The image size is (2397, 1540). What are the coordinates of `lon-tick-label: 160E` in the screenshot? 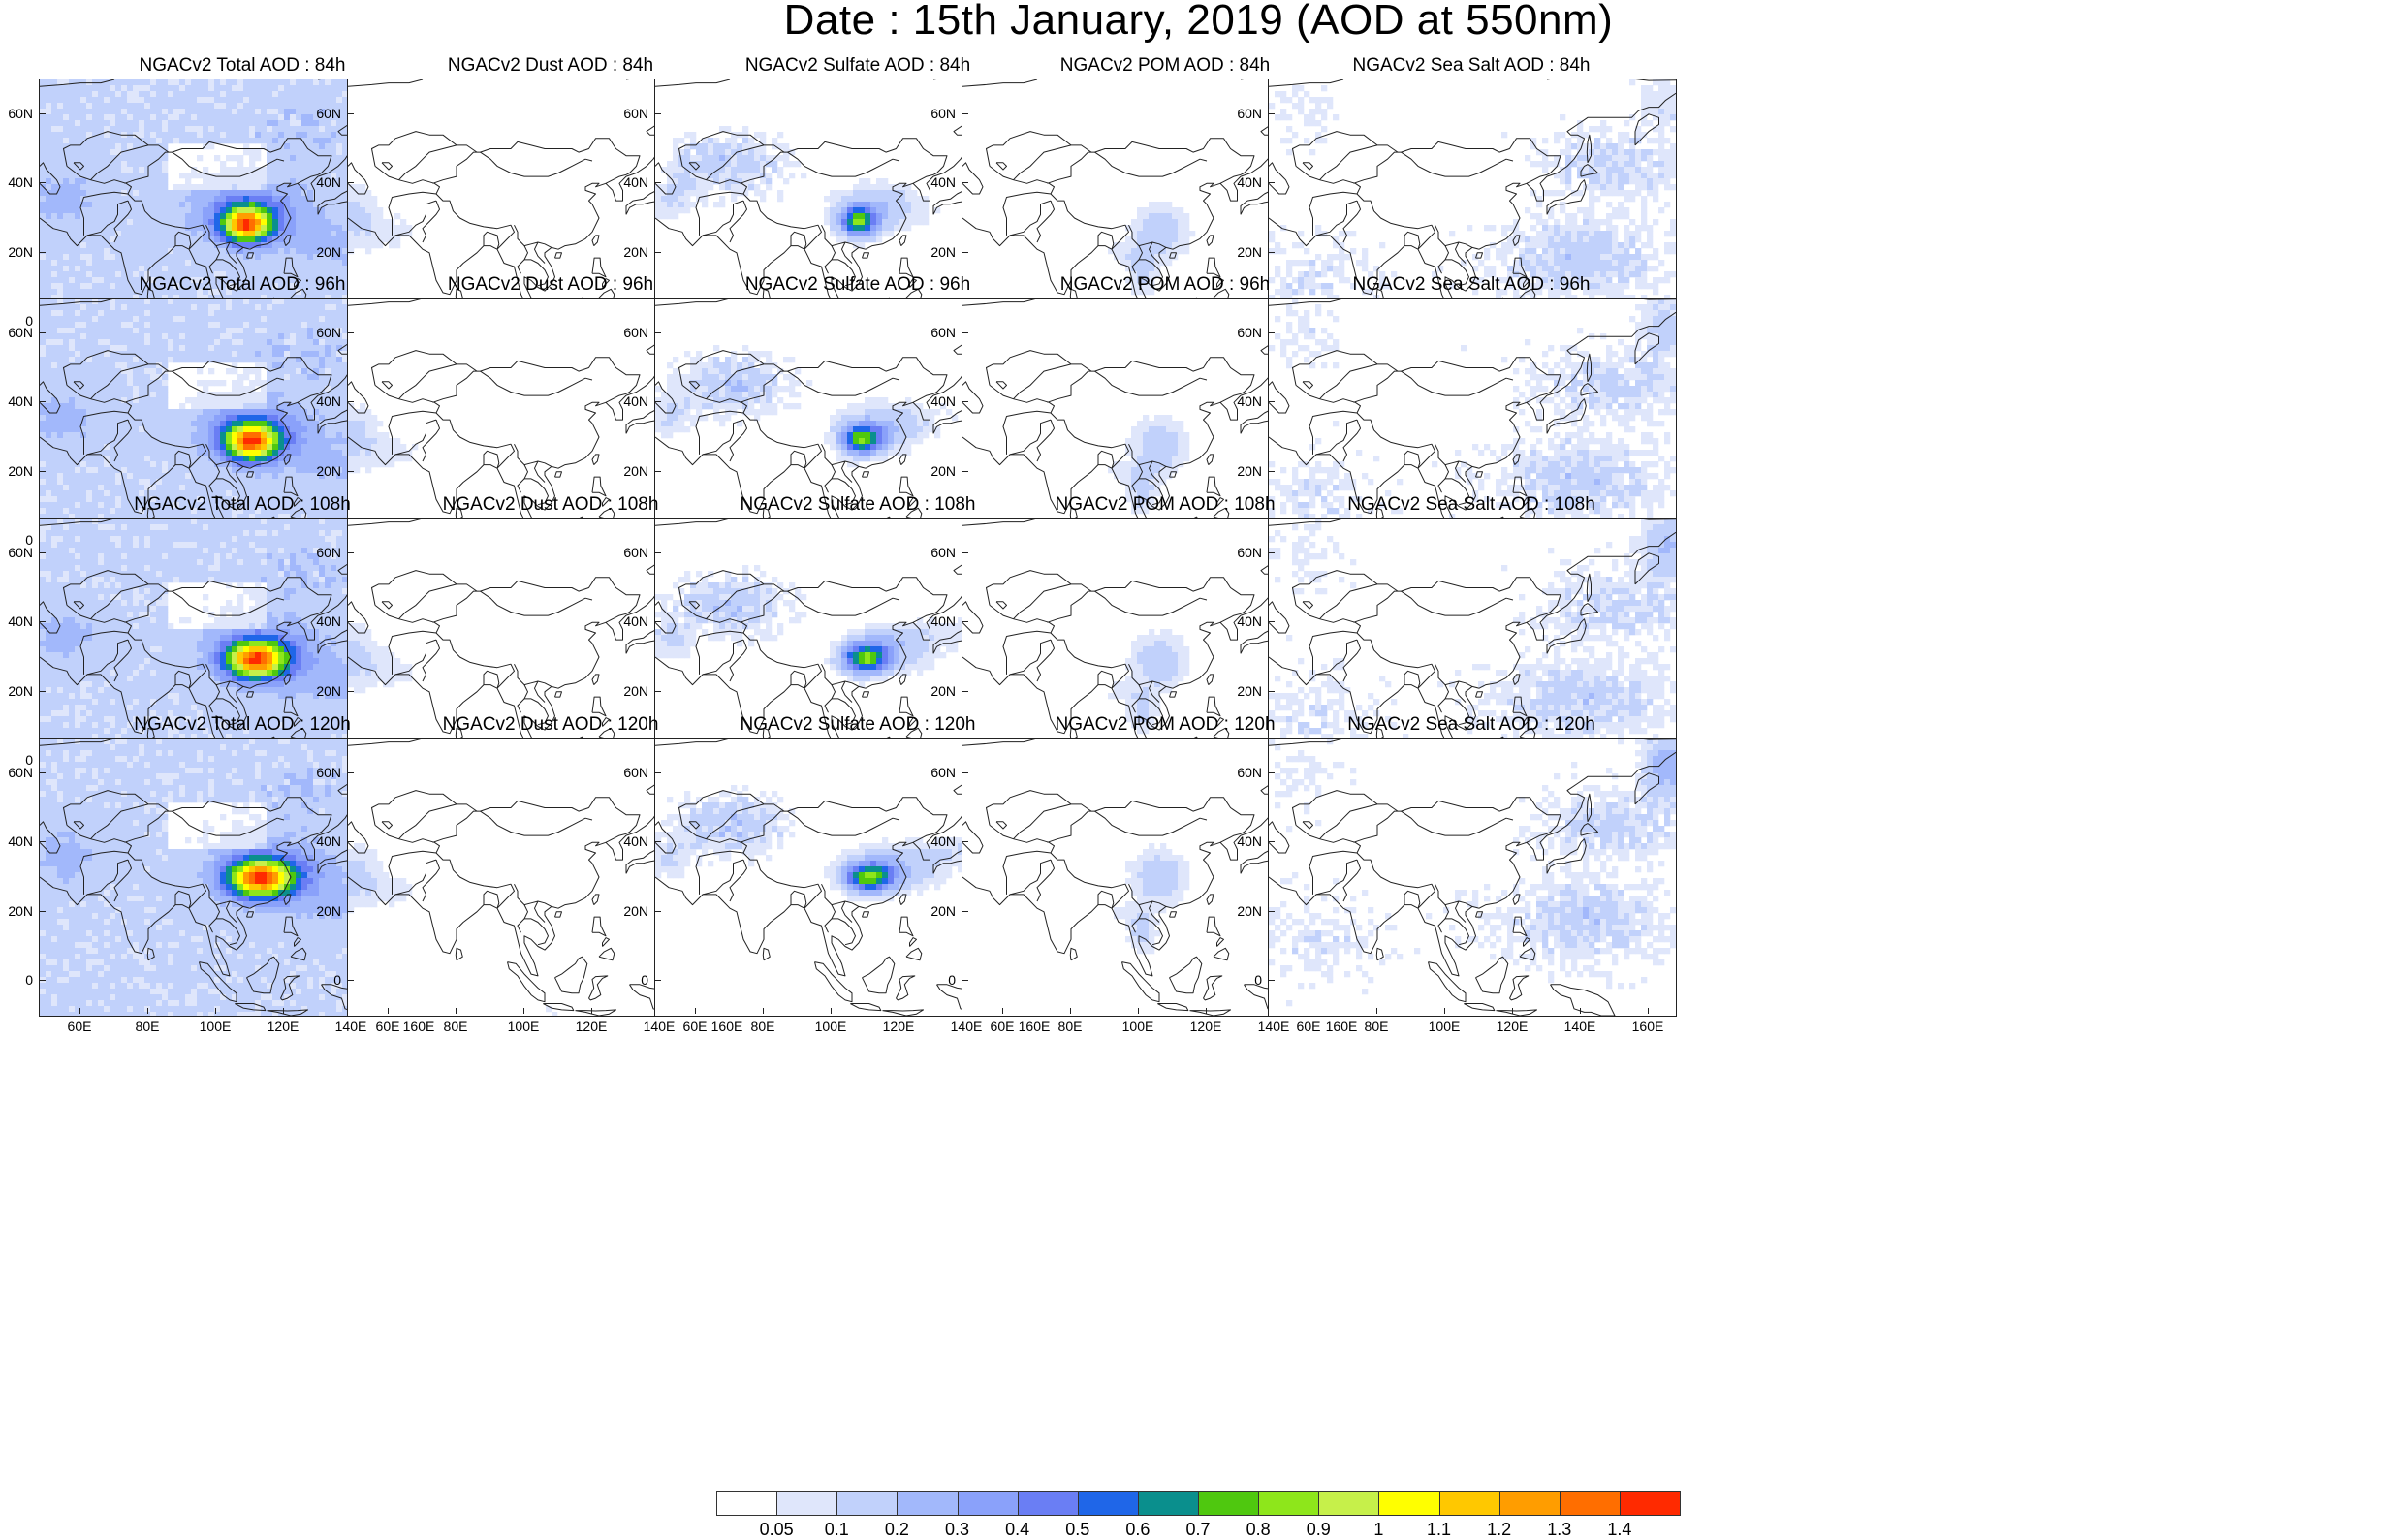 It's located at (1648, 1026).